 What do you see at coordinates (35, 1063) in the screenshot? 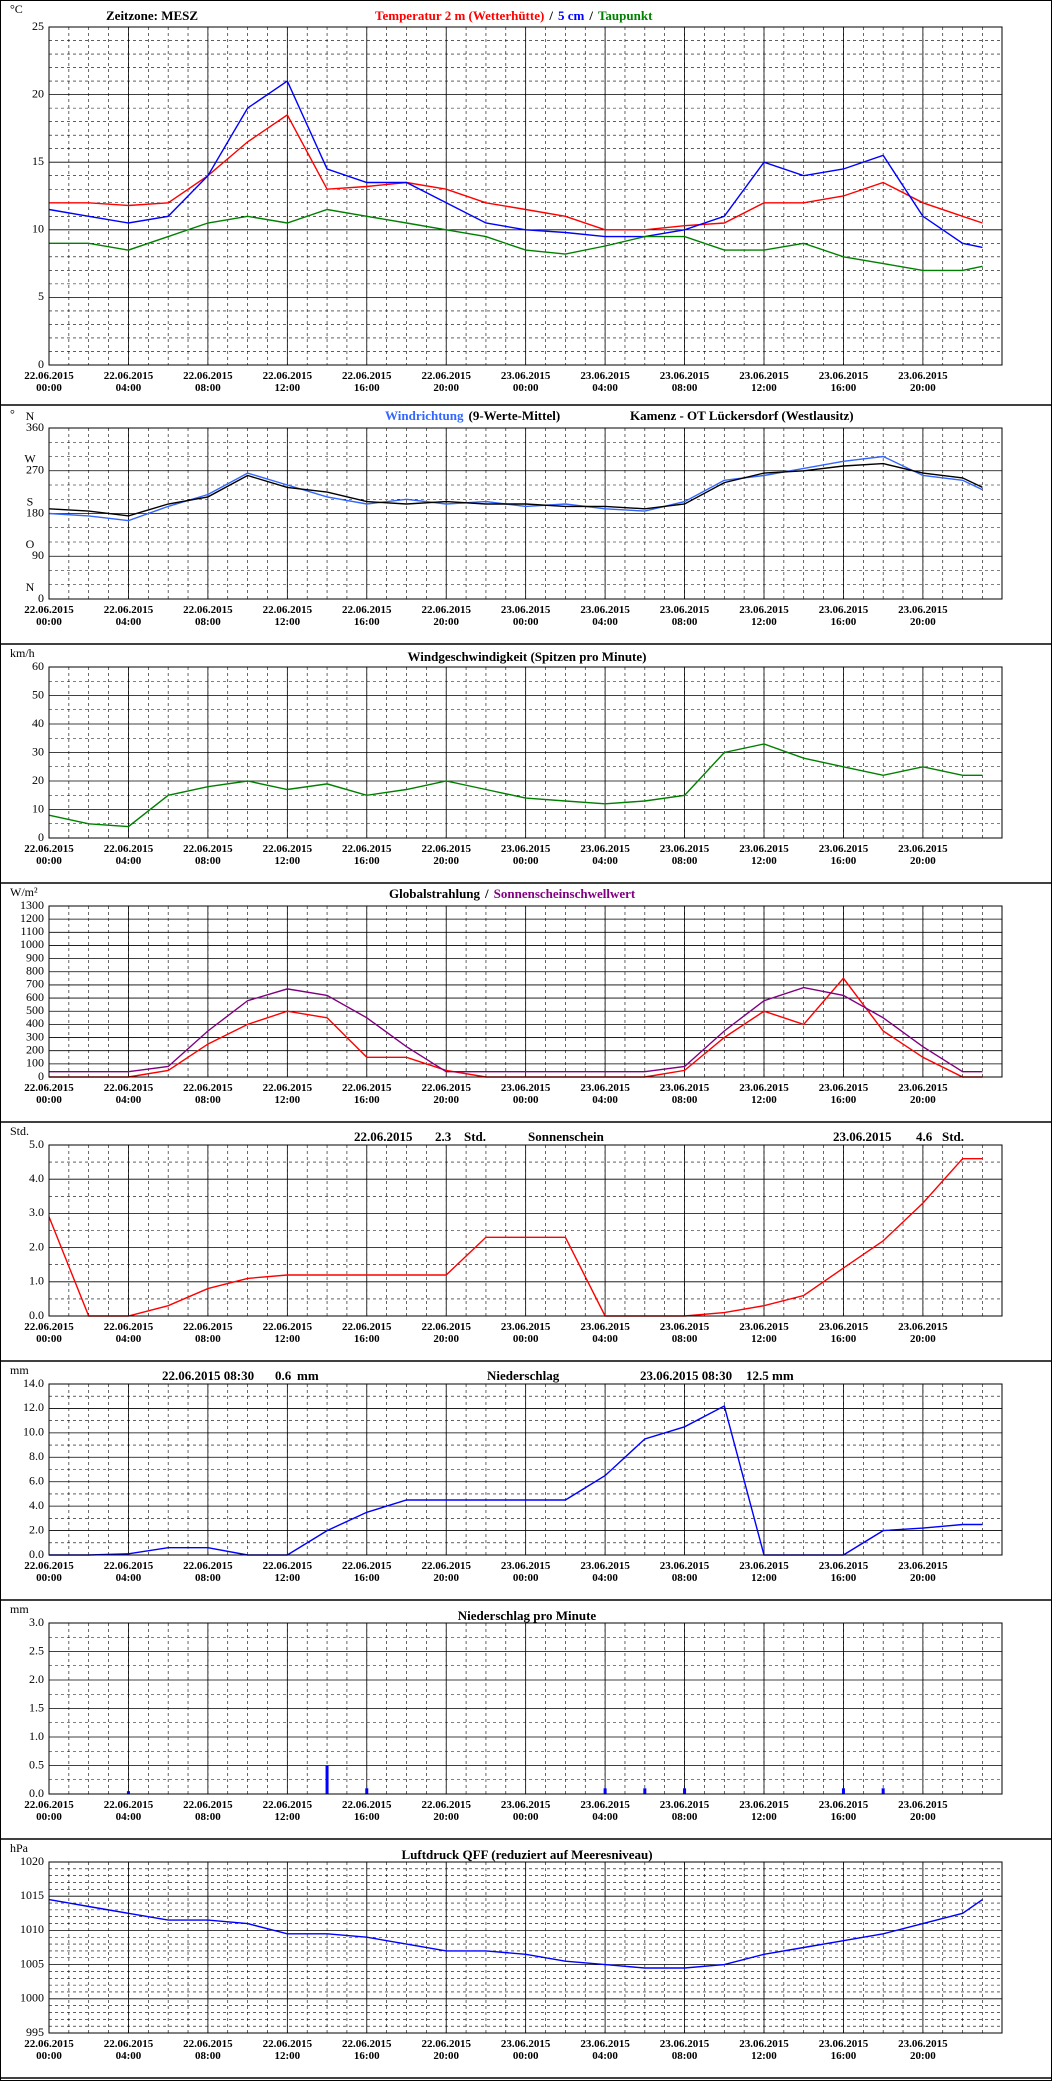
I see `y-tick-label: 100` at bounding box center [35, 1063].